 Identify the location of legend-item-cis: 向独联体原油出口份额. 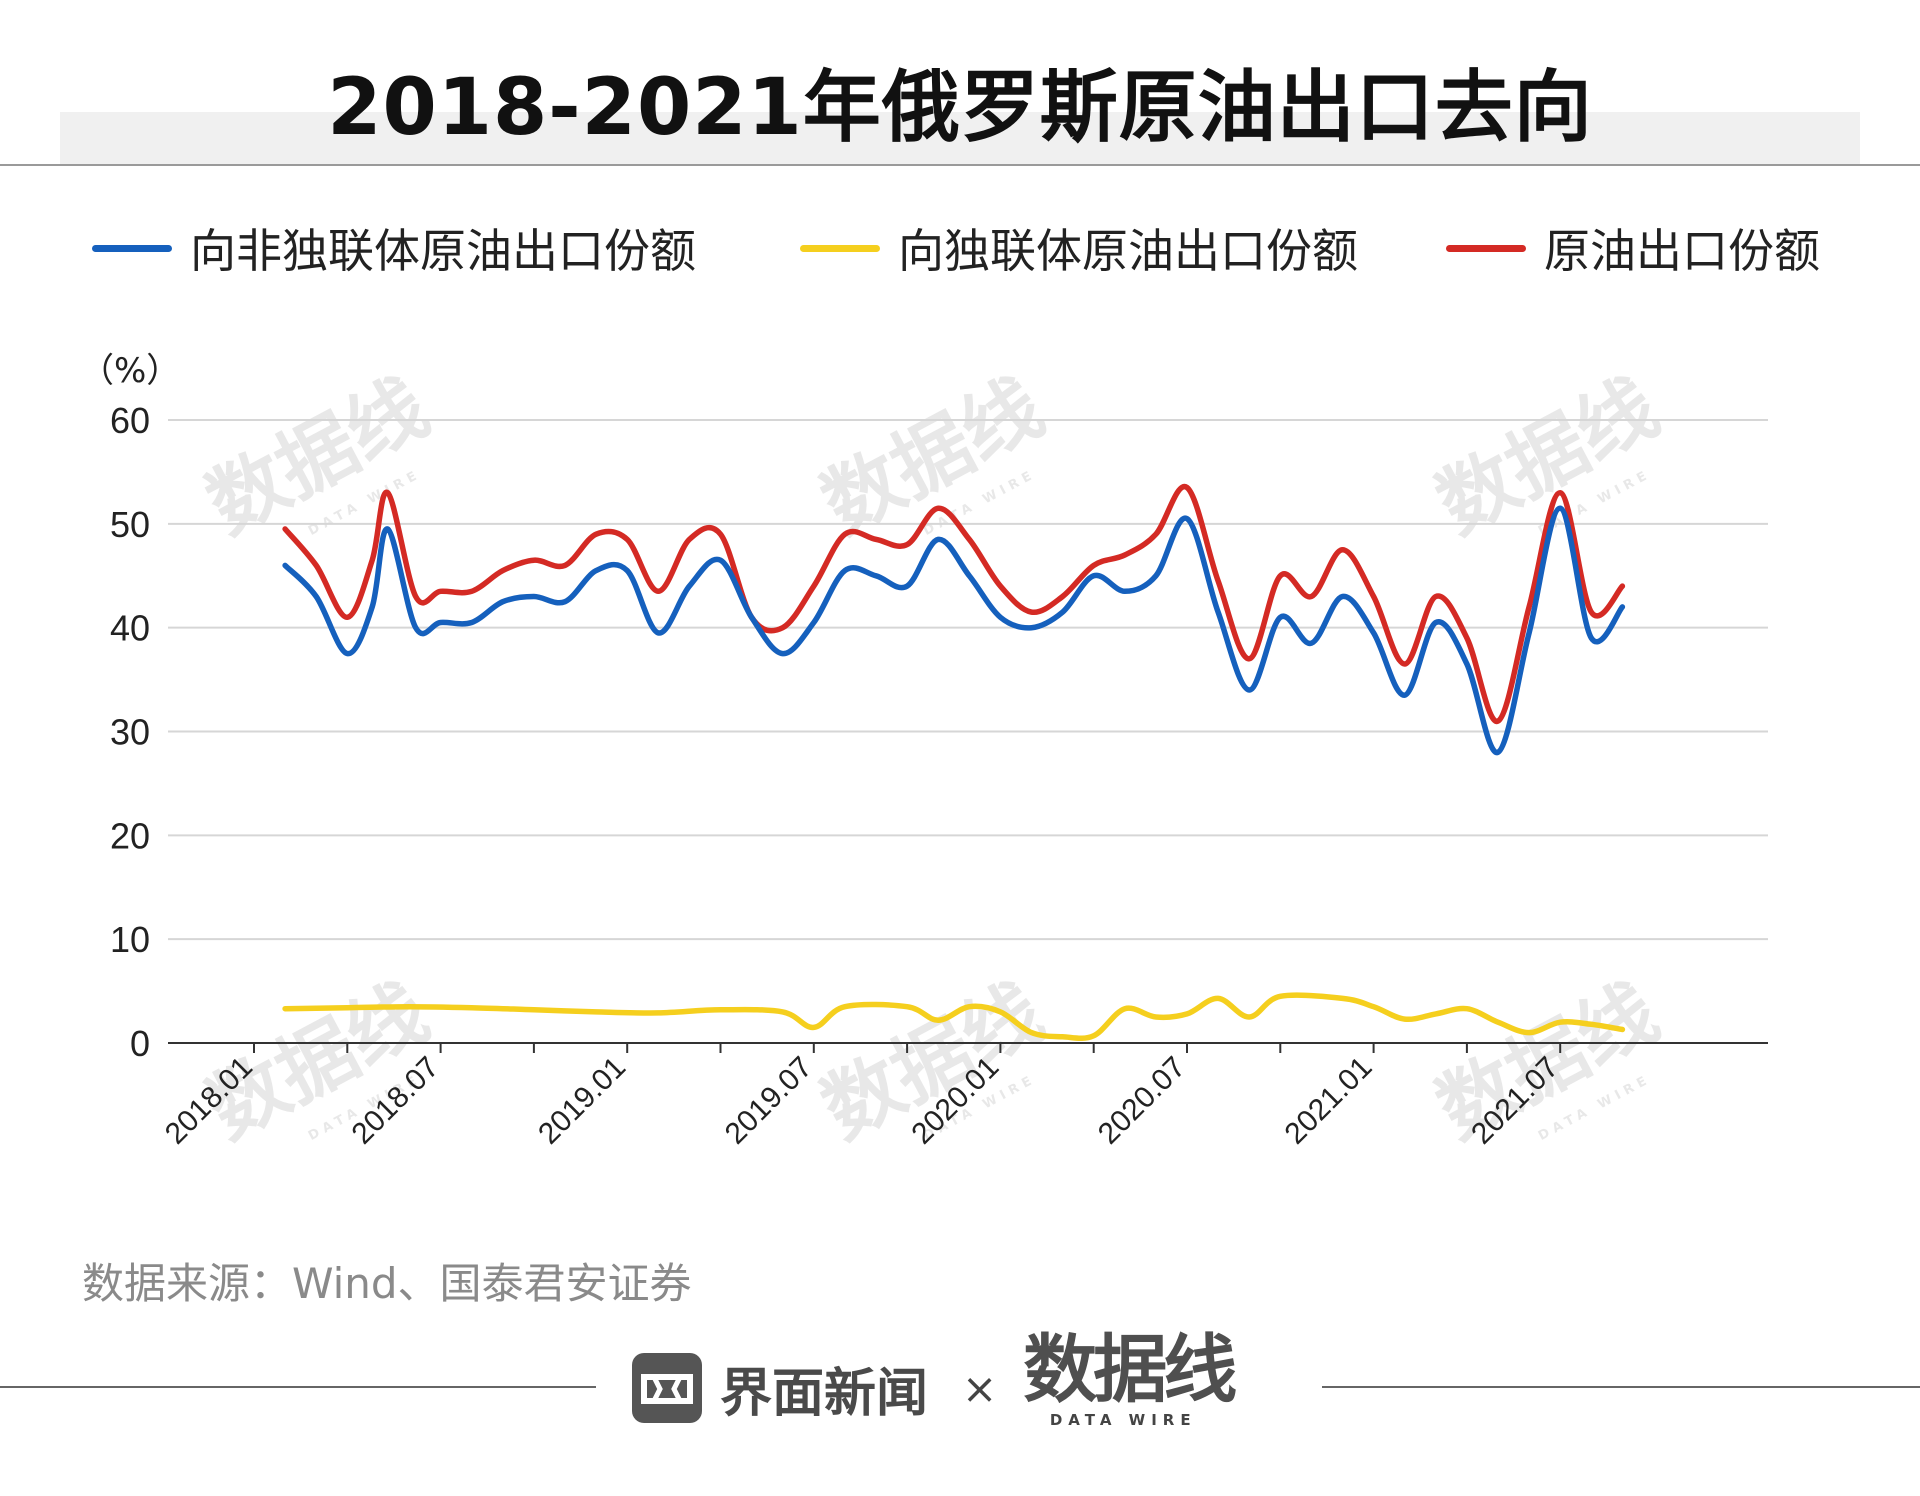
(1079, 248).